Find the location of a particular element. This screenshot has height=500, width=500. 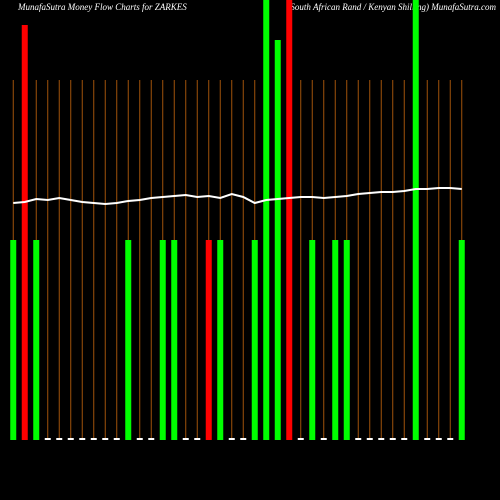

money-flow-line is located at coordinates (237, 196).